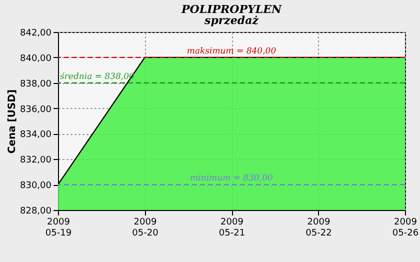  Describe the element at coordinates (232, 228) in the screenshot. I see `x-tick-label: 2009 05-21` at that location.